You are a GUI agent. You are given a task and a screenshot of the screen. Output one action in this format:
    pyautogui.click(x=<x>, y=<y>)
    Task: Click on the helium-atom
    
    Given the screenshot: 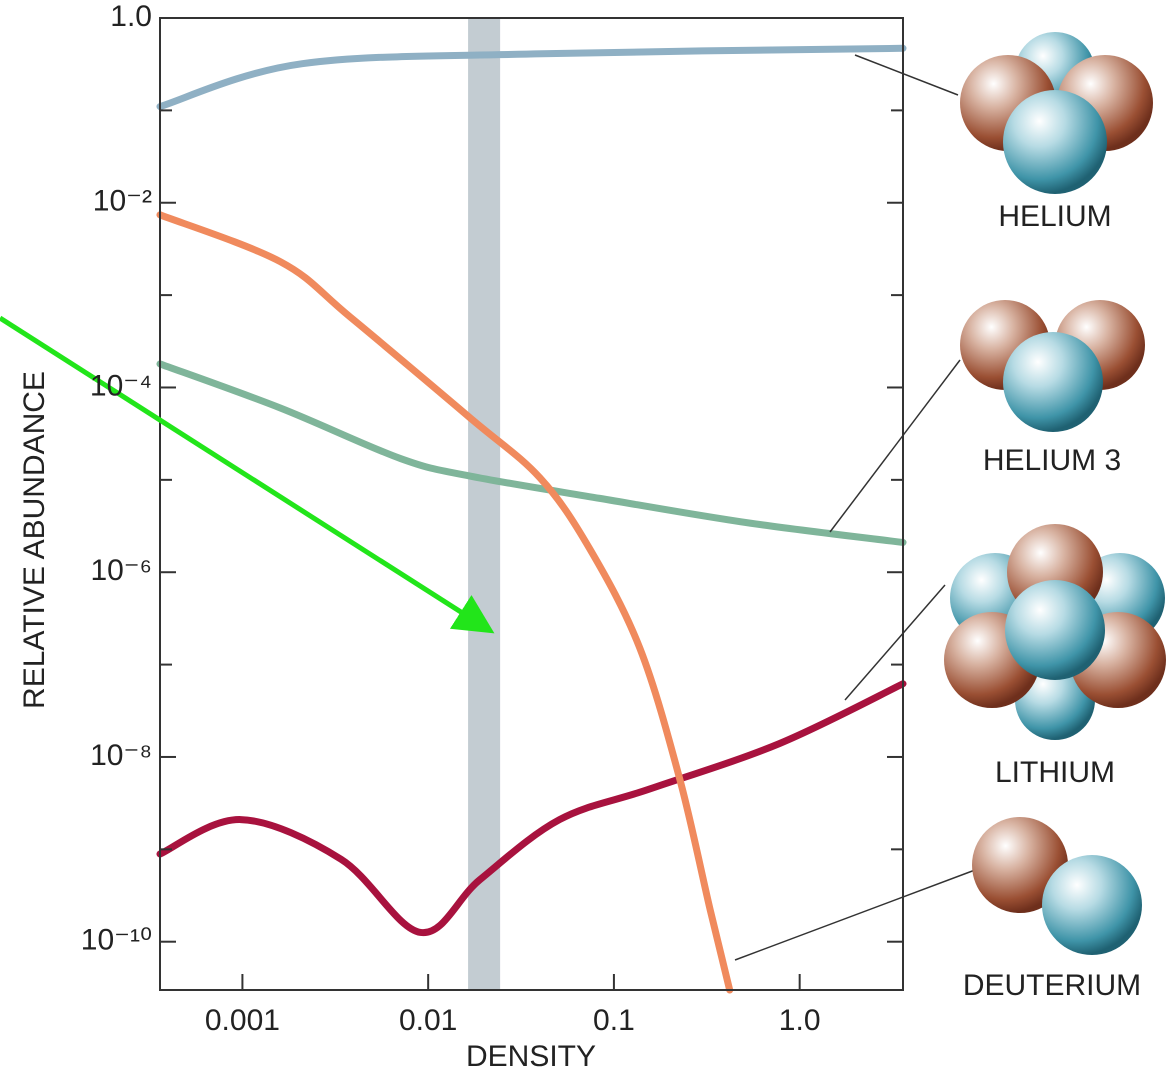 What is the action you would take?
    pyautogui.click(x=1056, y=113)
    